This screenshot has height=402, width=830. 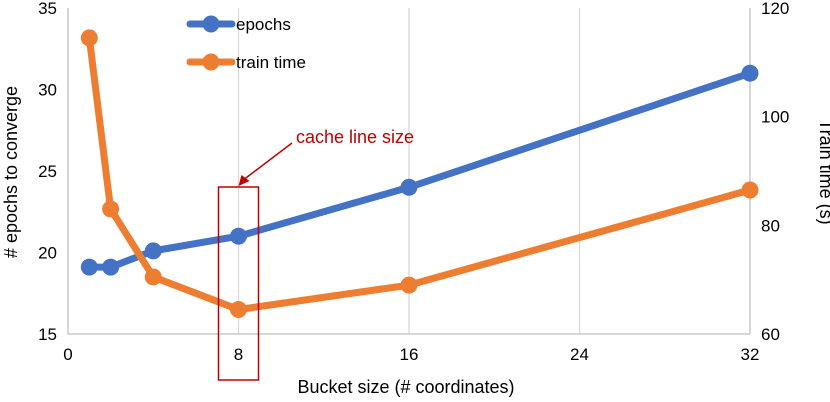 I want to click on y2-tick-label-120: 120, so click(x=775, y=9).